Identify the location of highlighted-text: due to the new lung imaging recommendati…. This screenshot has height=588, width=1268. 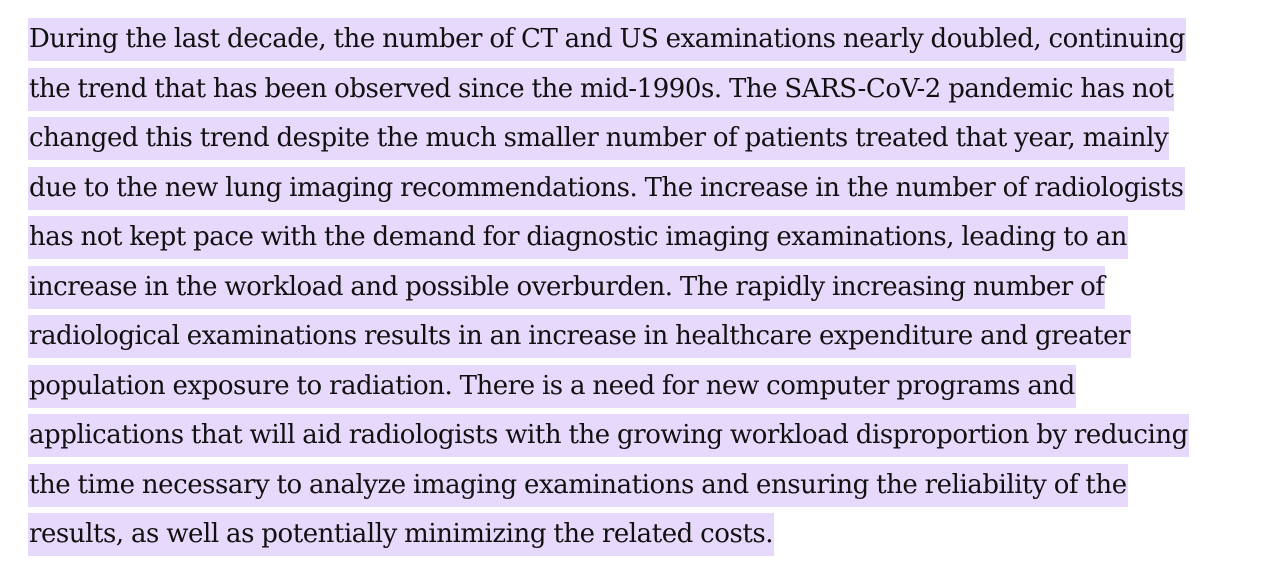
(606, 188).